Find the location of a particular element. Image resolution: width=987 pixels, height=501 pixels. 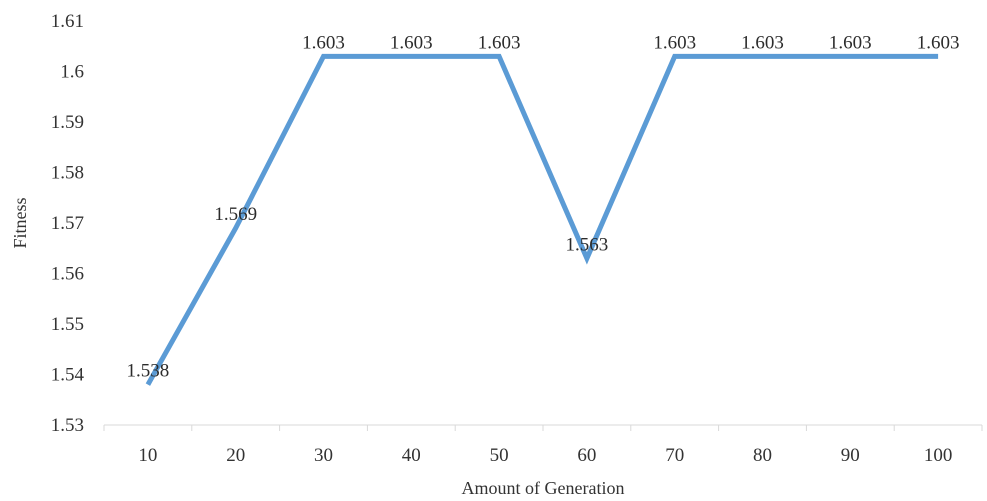

x-axis-ticks: 10 20 30 40 50 60 70 80 90 100 is located at coordinates (543, 445).